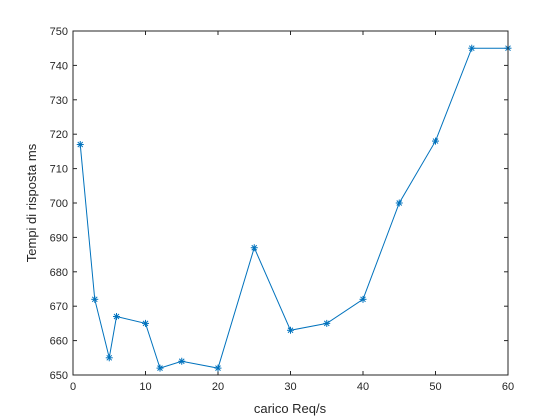 Image resolution: width=560 pixels, height=420 pixels. I want to click on y-tick-label: 740, so click(59, 66).